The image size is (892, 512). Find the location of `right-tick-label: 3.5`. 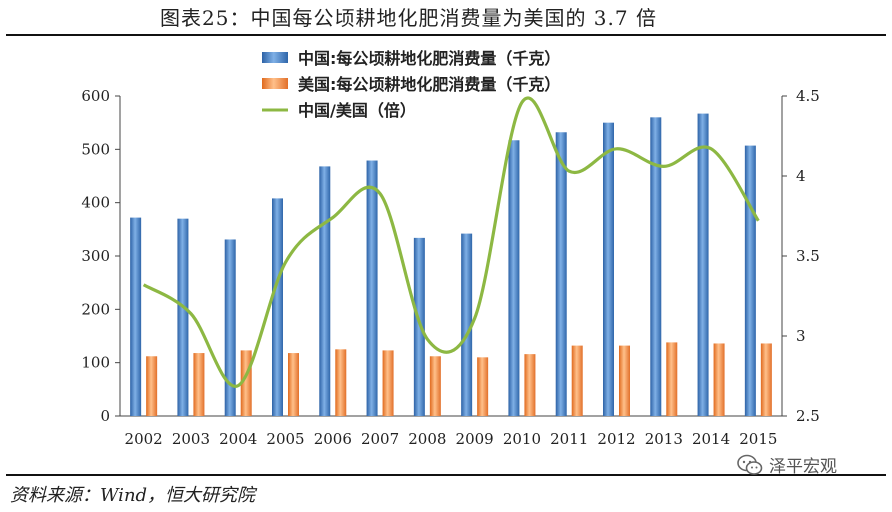

right-tick-label: 3.5 is located at coordinates (808, 256).